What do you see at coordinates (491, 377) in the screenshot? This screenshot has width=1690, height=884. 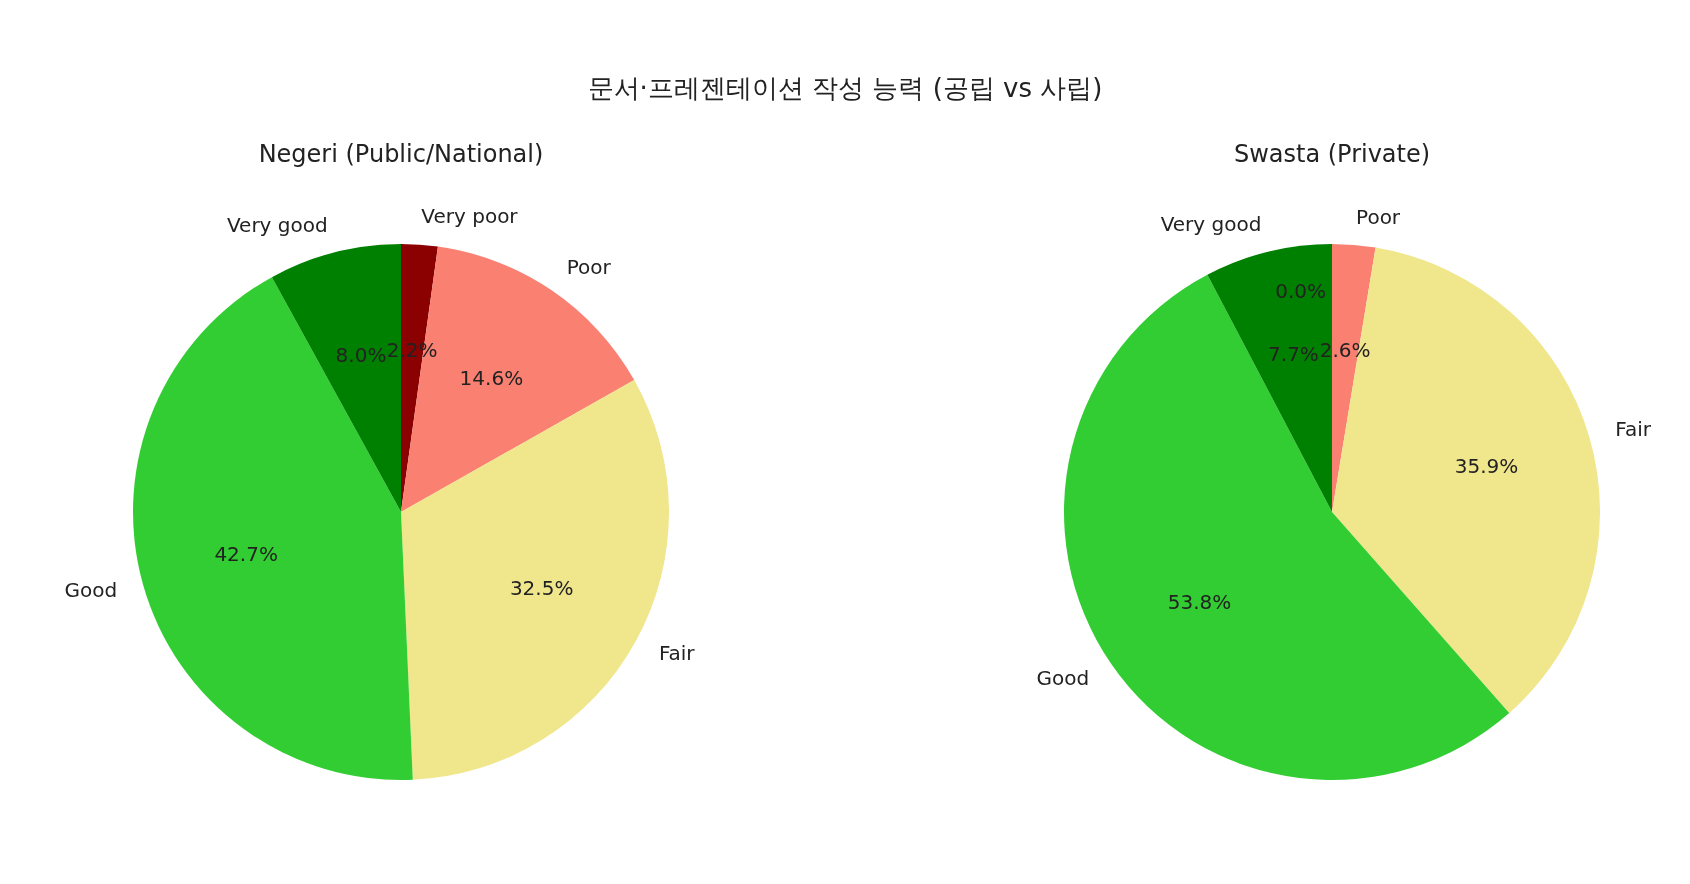 I see `data-label: 14.6%` at bounding box center [491, 377].